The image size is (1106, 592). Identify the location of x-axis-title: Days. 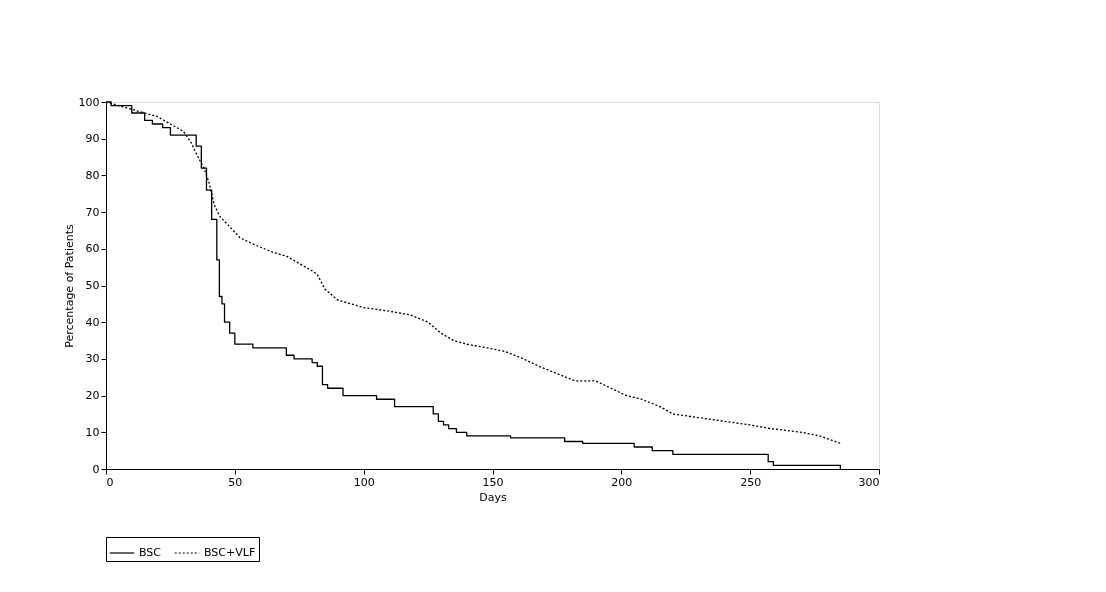
(493, 497).